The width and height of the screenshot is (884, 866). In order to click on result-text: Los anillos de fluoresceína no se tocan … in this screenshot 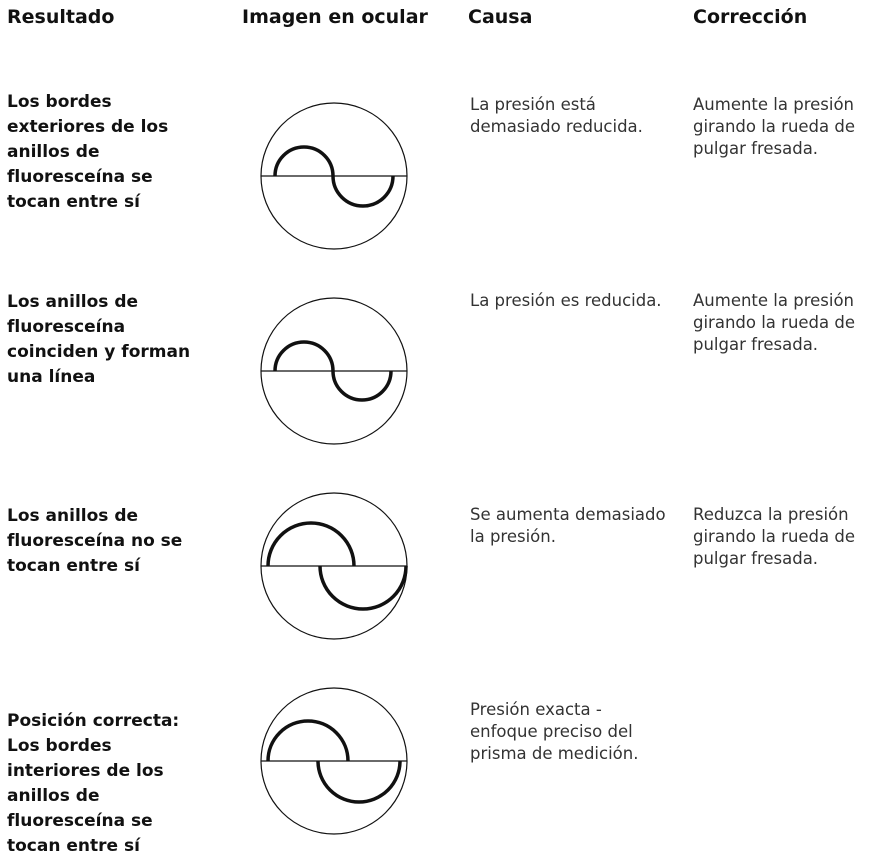, I will do `click(95, 541)`.